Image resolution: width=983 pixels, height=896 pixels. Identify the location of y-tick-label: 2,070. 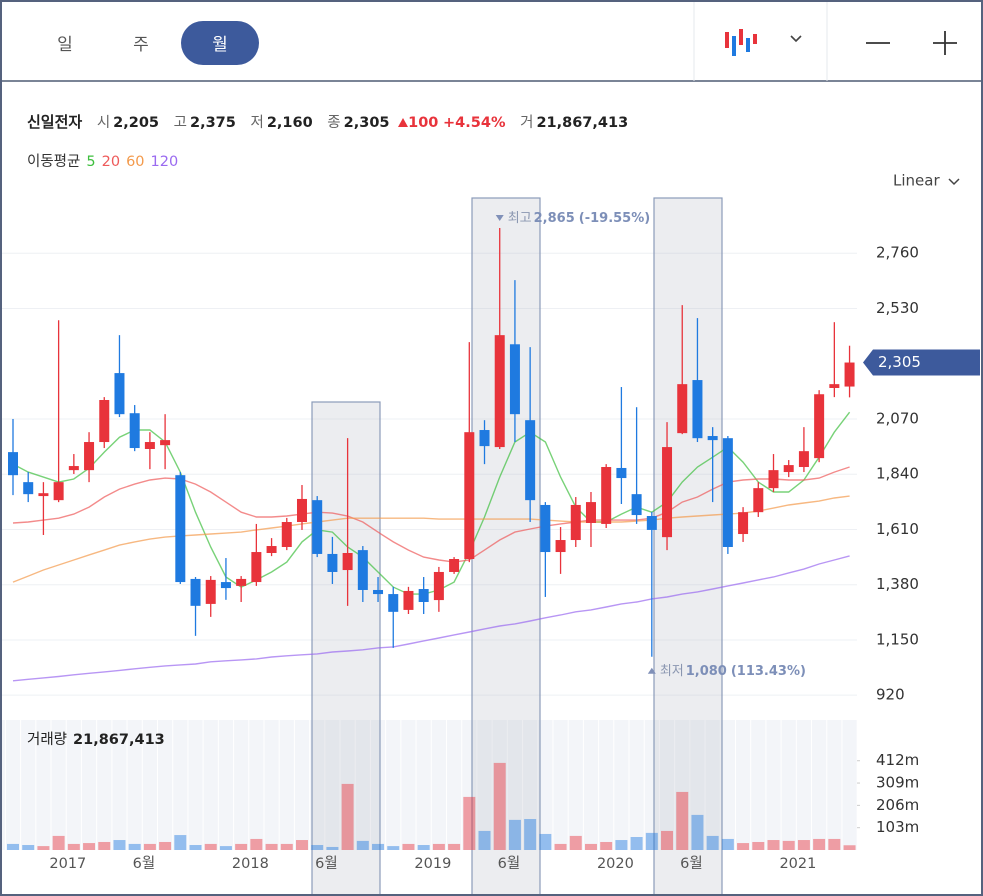
(897, 418).